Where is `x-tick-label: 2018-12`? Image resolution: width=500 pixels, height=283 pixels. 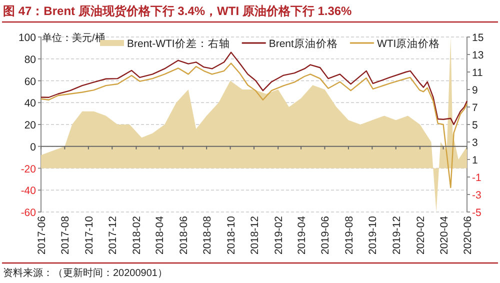 x-tick-label: 2018-12 is located at coordinates (255, 235).